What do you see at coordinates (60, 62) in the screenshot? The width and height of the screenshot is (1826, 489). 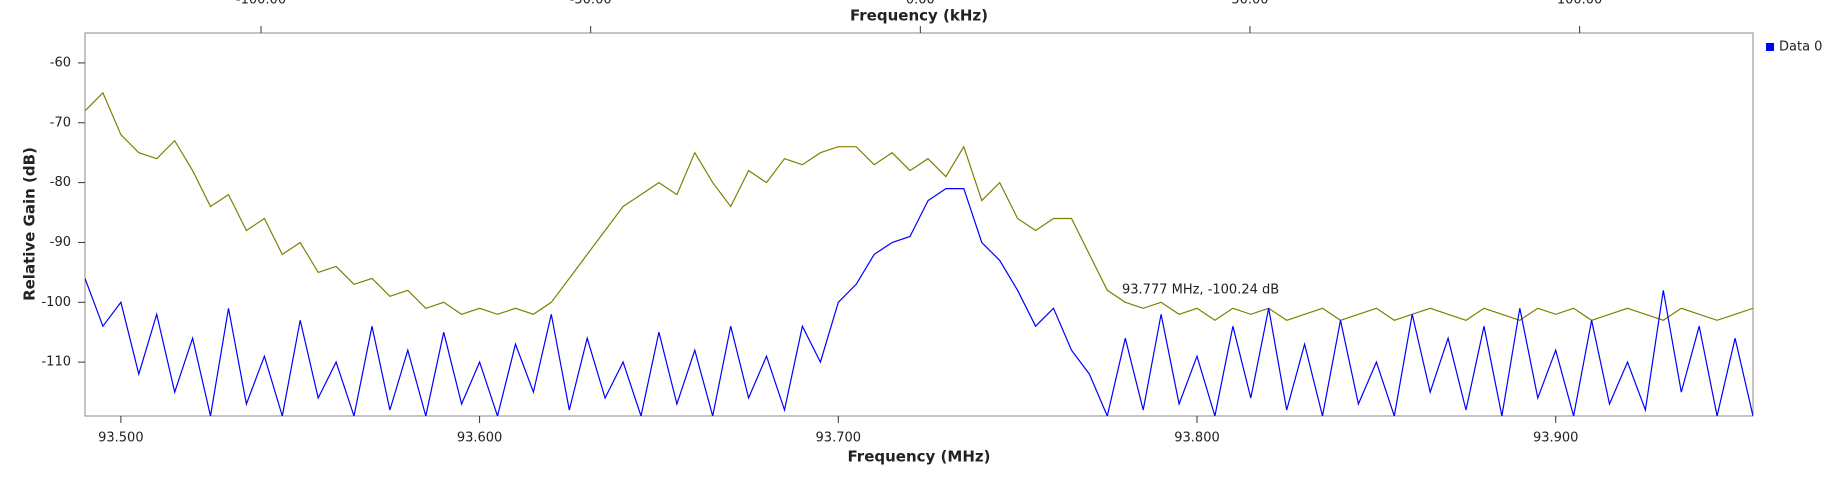 I see `y-tick-label: -60` at bounding box center [60, 62].